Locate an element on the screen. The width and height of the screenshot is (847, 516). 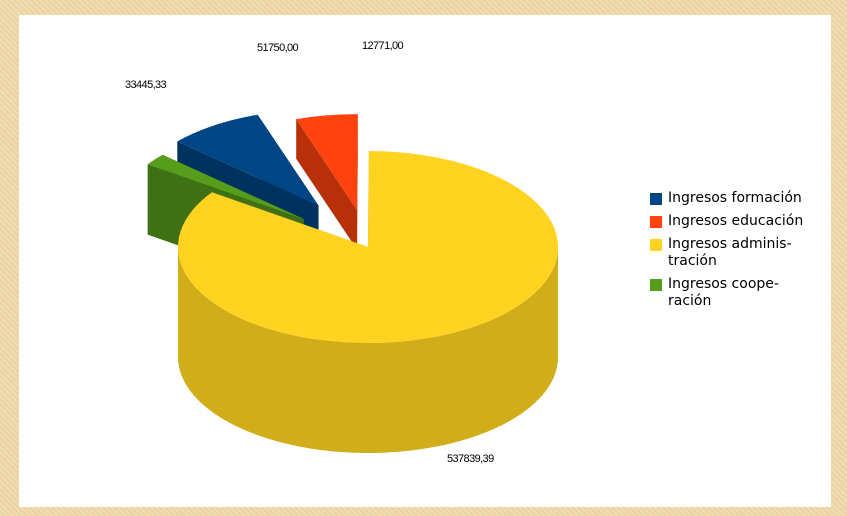
pie-slice is located at coordinates (327, 182).